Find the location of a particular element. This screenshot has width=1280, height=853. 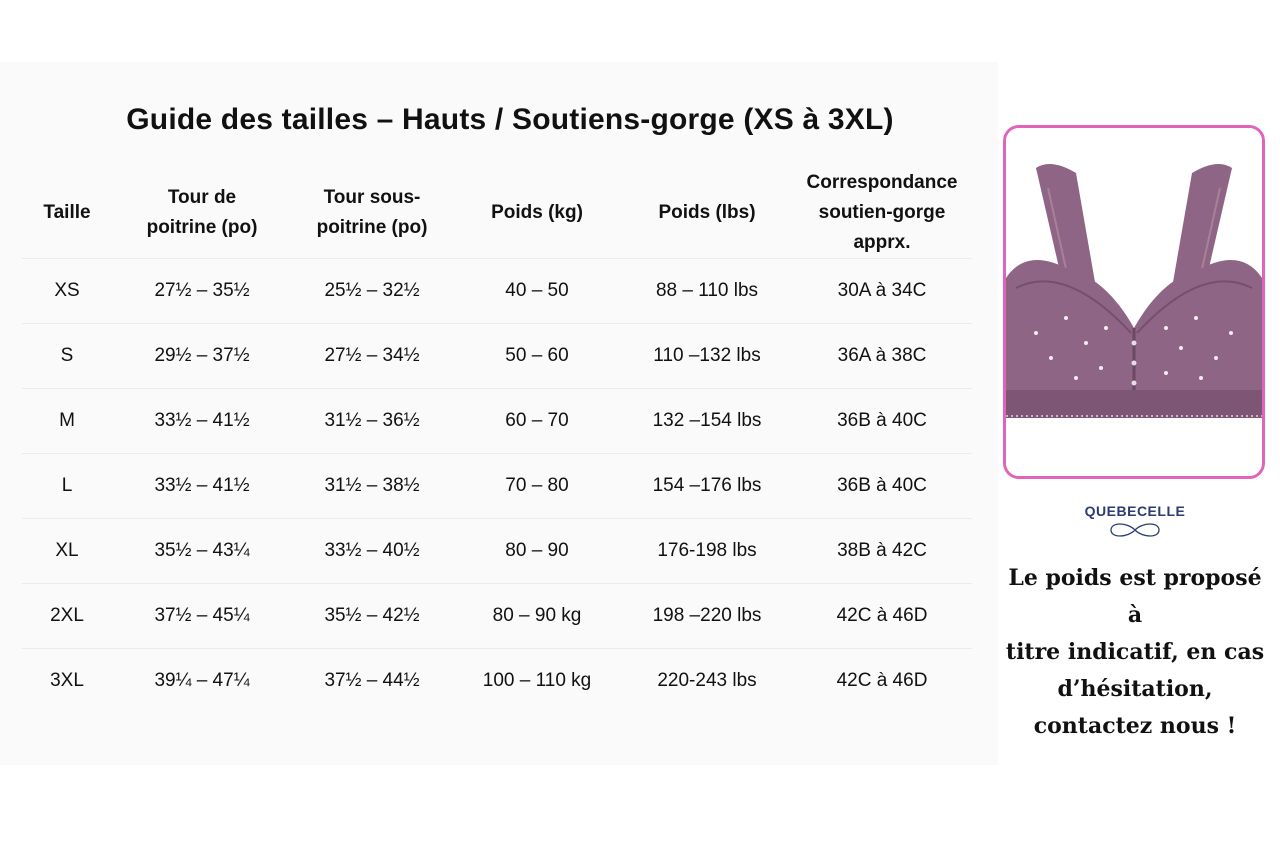

cell-weight-lbs: 176-198 lbs is located at coordinates (707, 551).